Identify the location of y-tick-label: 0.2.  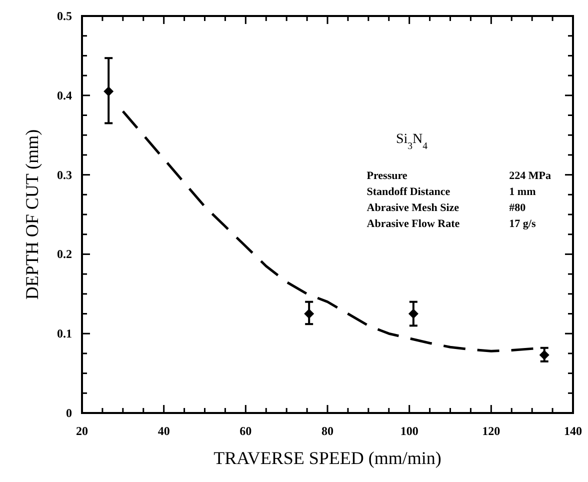
(64, 254).